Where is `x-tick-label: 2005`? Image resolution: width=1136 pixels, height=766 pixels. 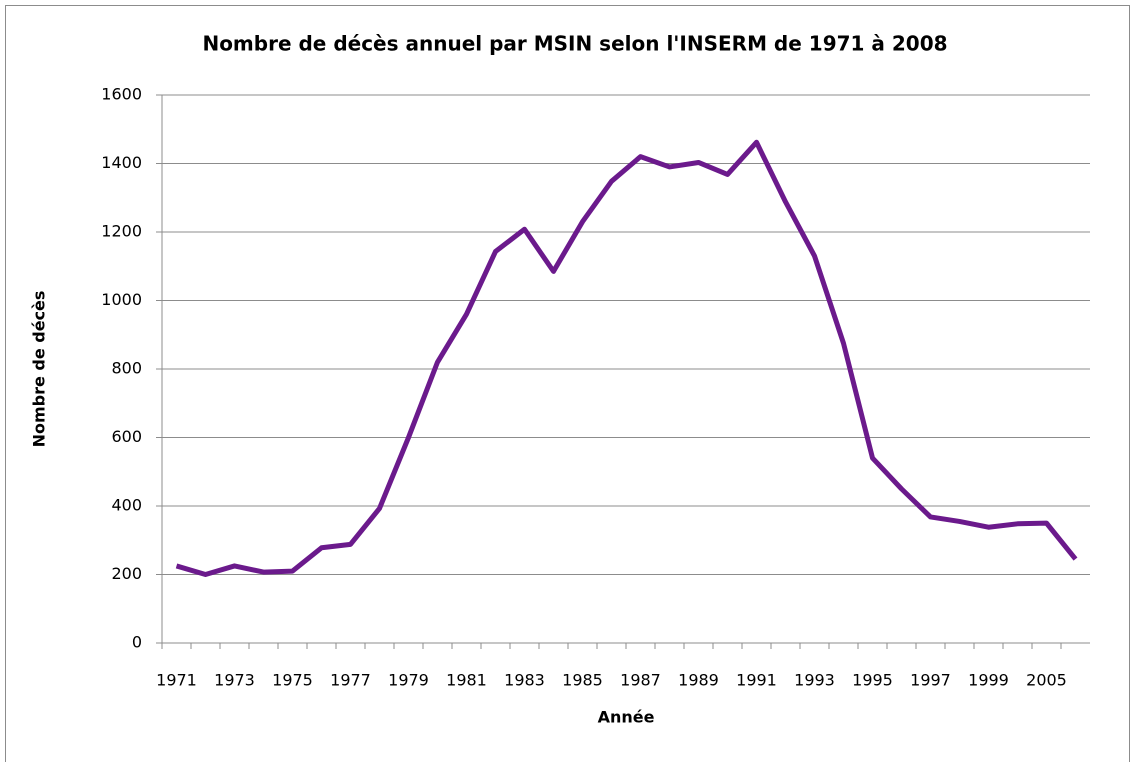 x-tick-label: 2005 is located at coordinates (1046, 680).